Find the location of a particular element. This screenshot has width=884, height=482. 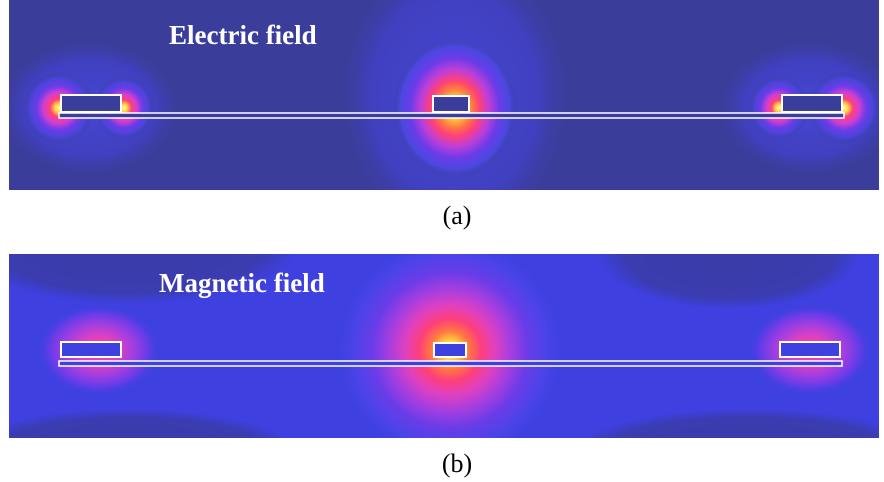

left-hotspot-outer is located at coordinates (59, 108).